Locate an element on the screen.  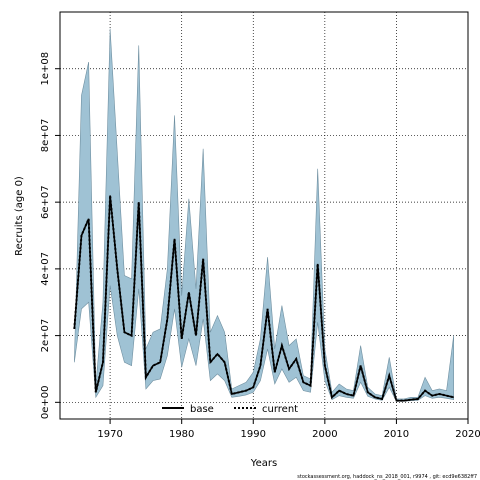
x-tick-label-5: 2020 is located at coordinates (467, 434).